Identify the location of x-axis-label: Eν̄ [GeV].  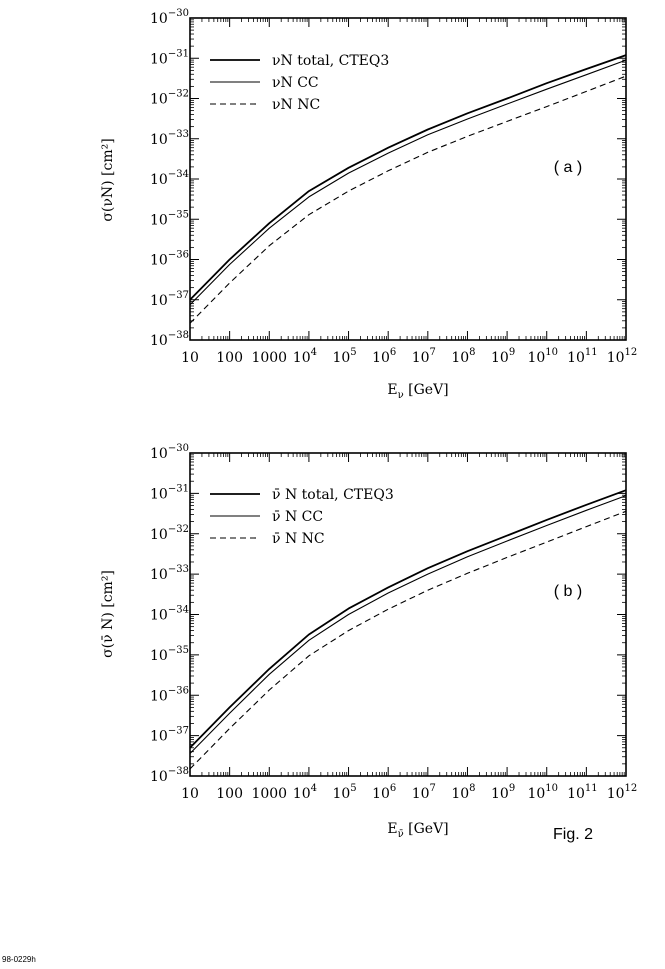
(417, 830).